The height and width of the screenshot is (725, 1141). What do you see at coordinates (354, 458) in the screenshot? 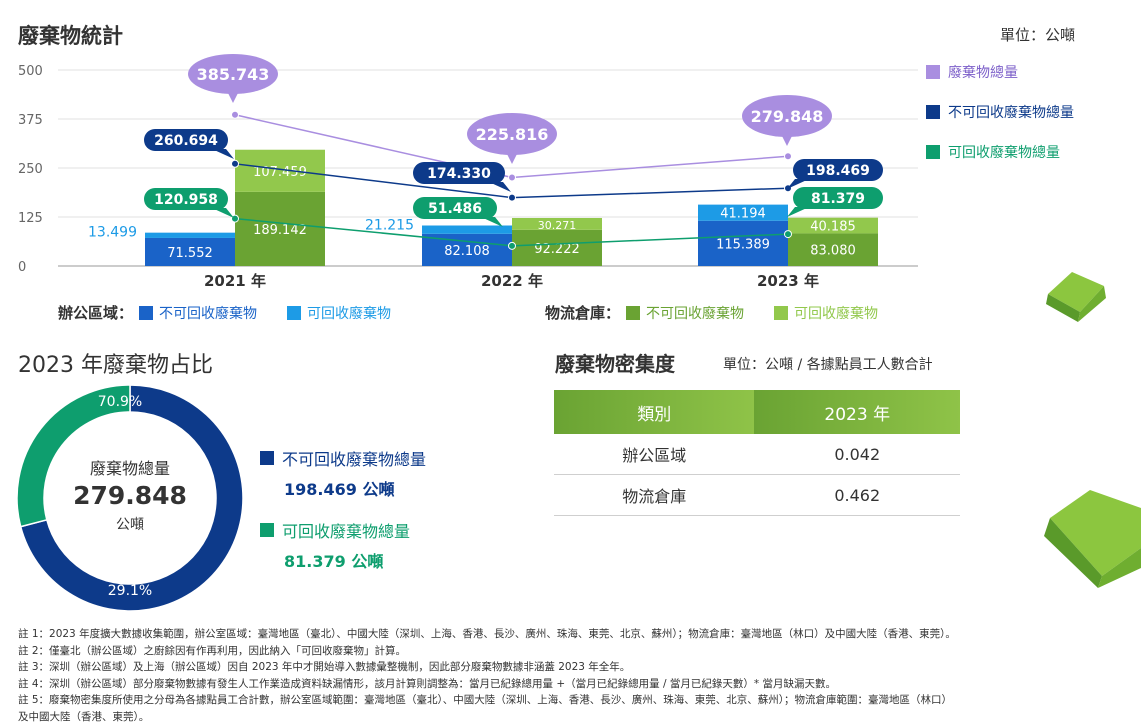
I see `donut-label-nonrecyclable: 不可回收廢棄物總量` at bounding box center [354, 458].